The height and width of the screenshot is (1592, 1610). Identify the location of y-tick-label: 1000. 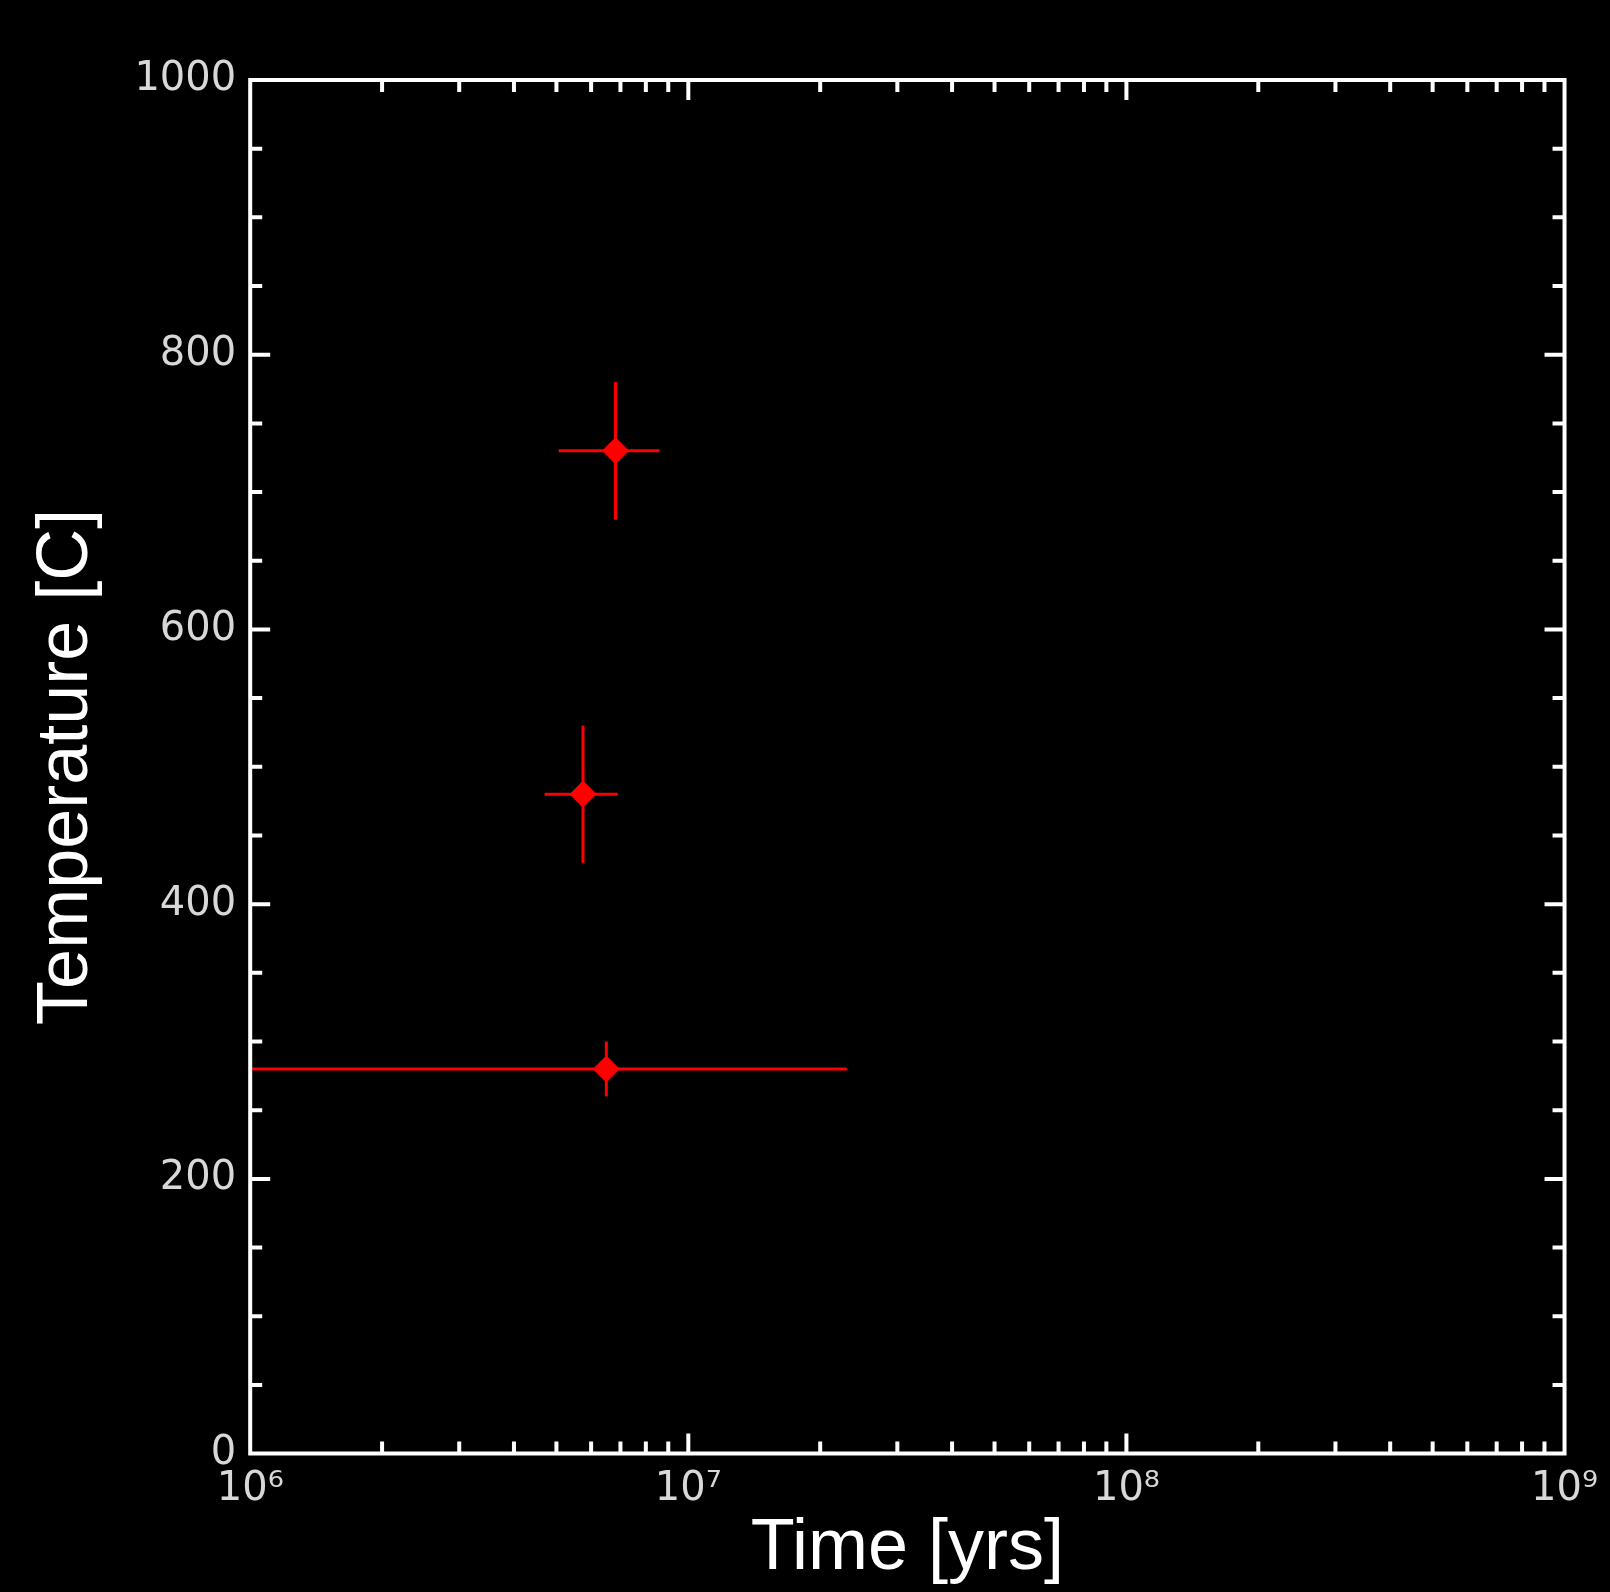
(185, 76).